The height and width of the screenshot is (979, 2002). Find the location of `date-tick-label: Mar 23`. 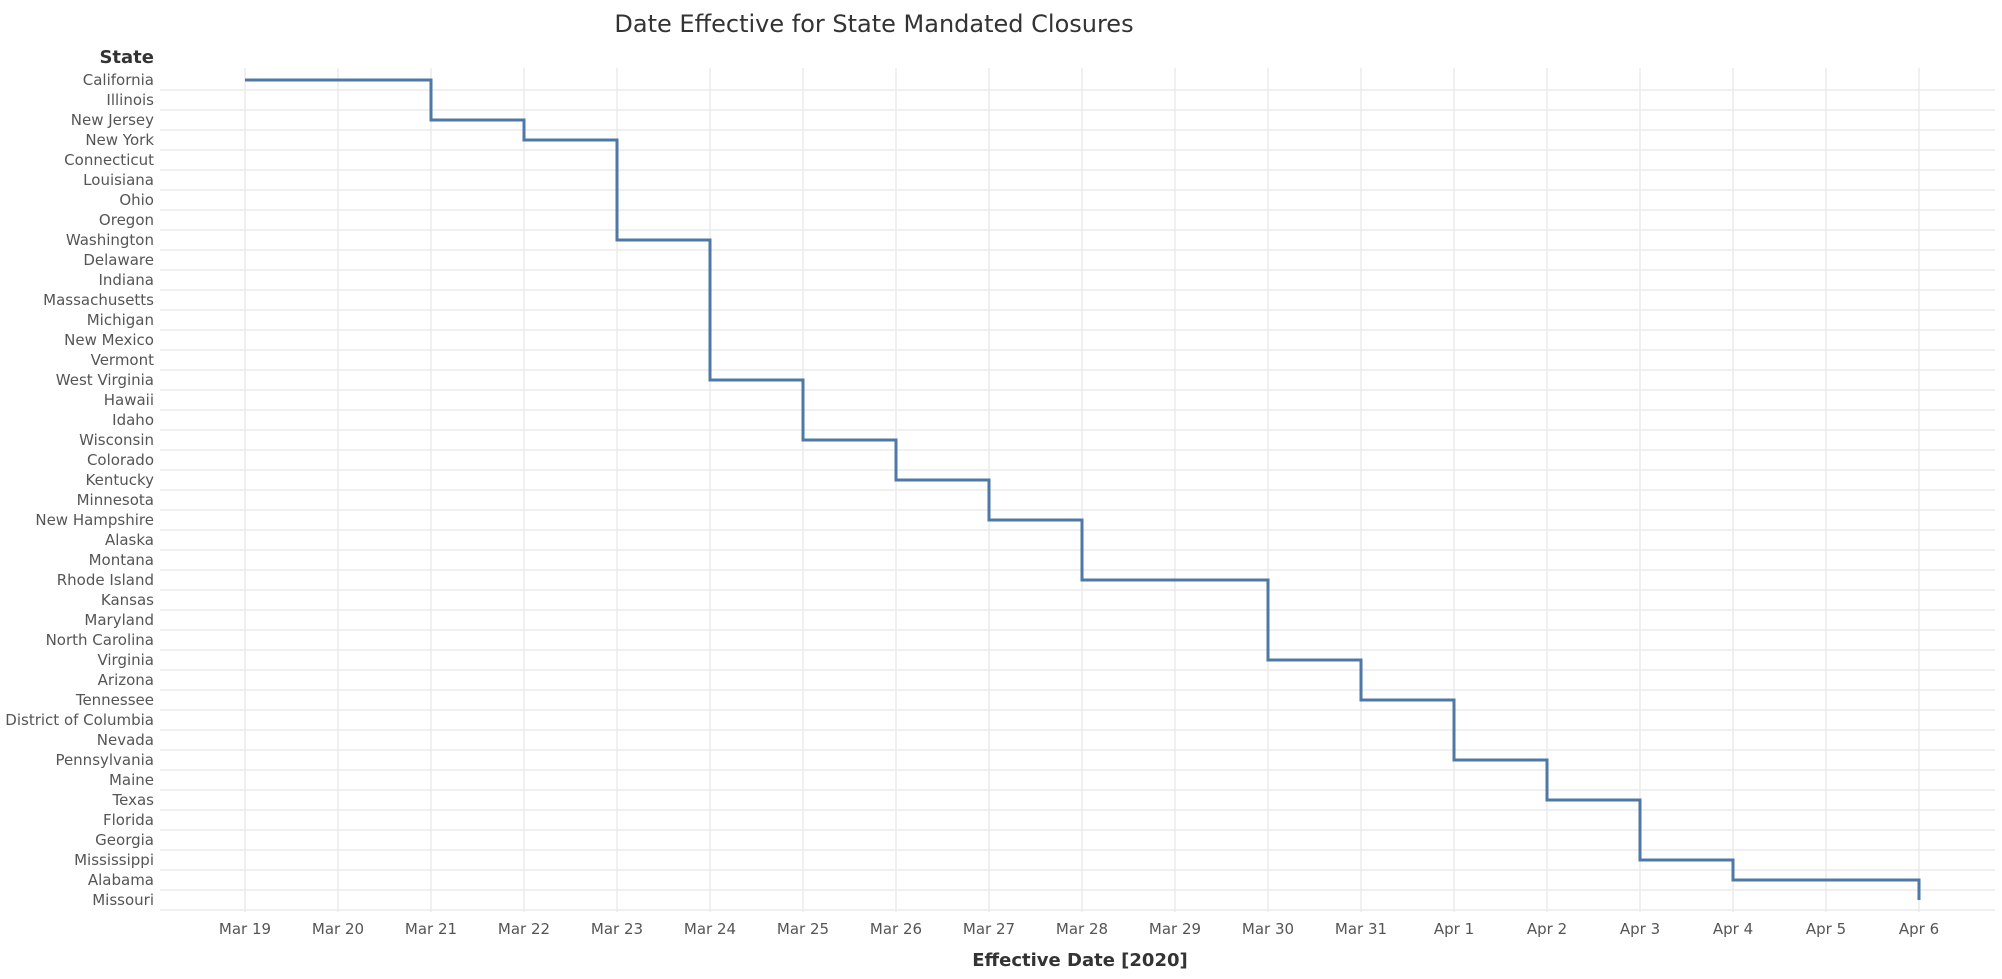

date-tick-label: Mar 23 is located at coordinates (617, 929).